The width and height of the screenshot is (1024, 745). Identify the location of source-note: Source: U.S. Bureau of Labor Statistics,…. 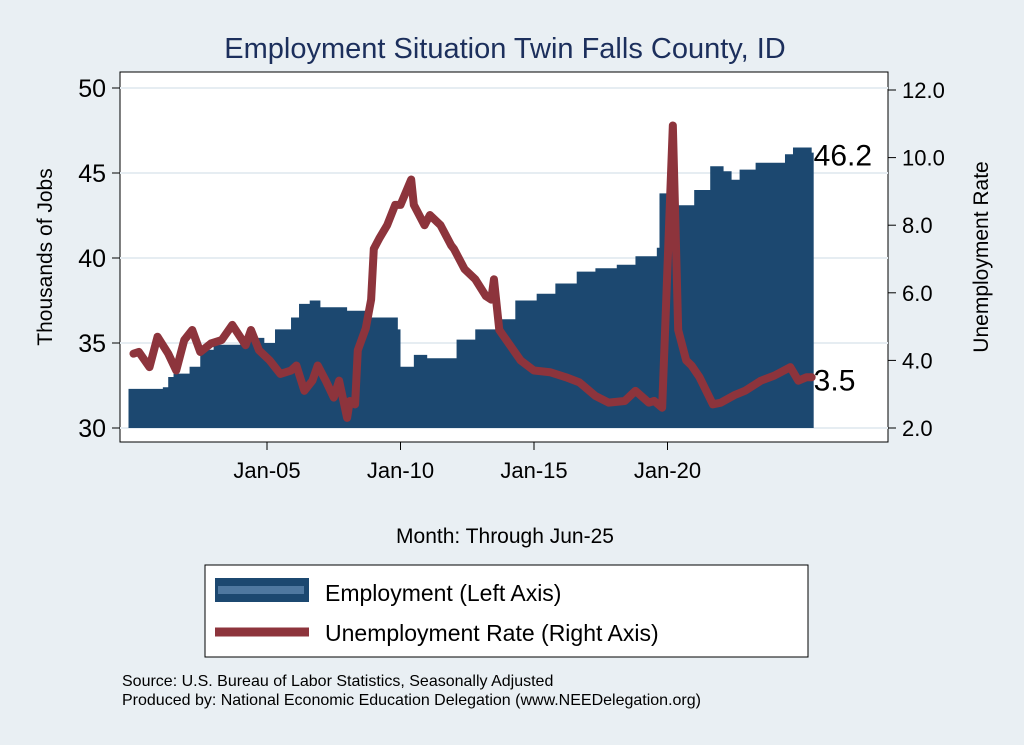
(338, 681).